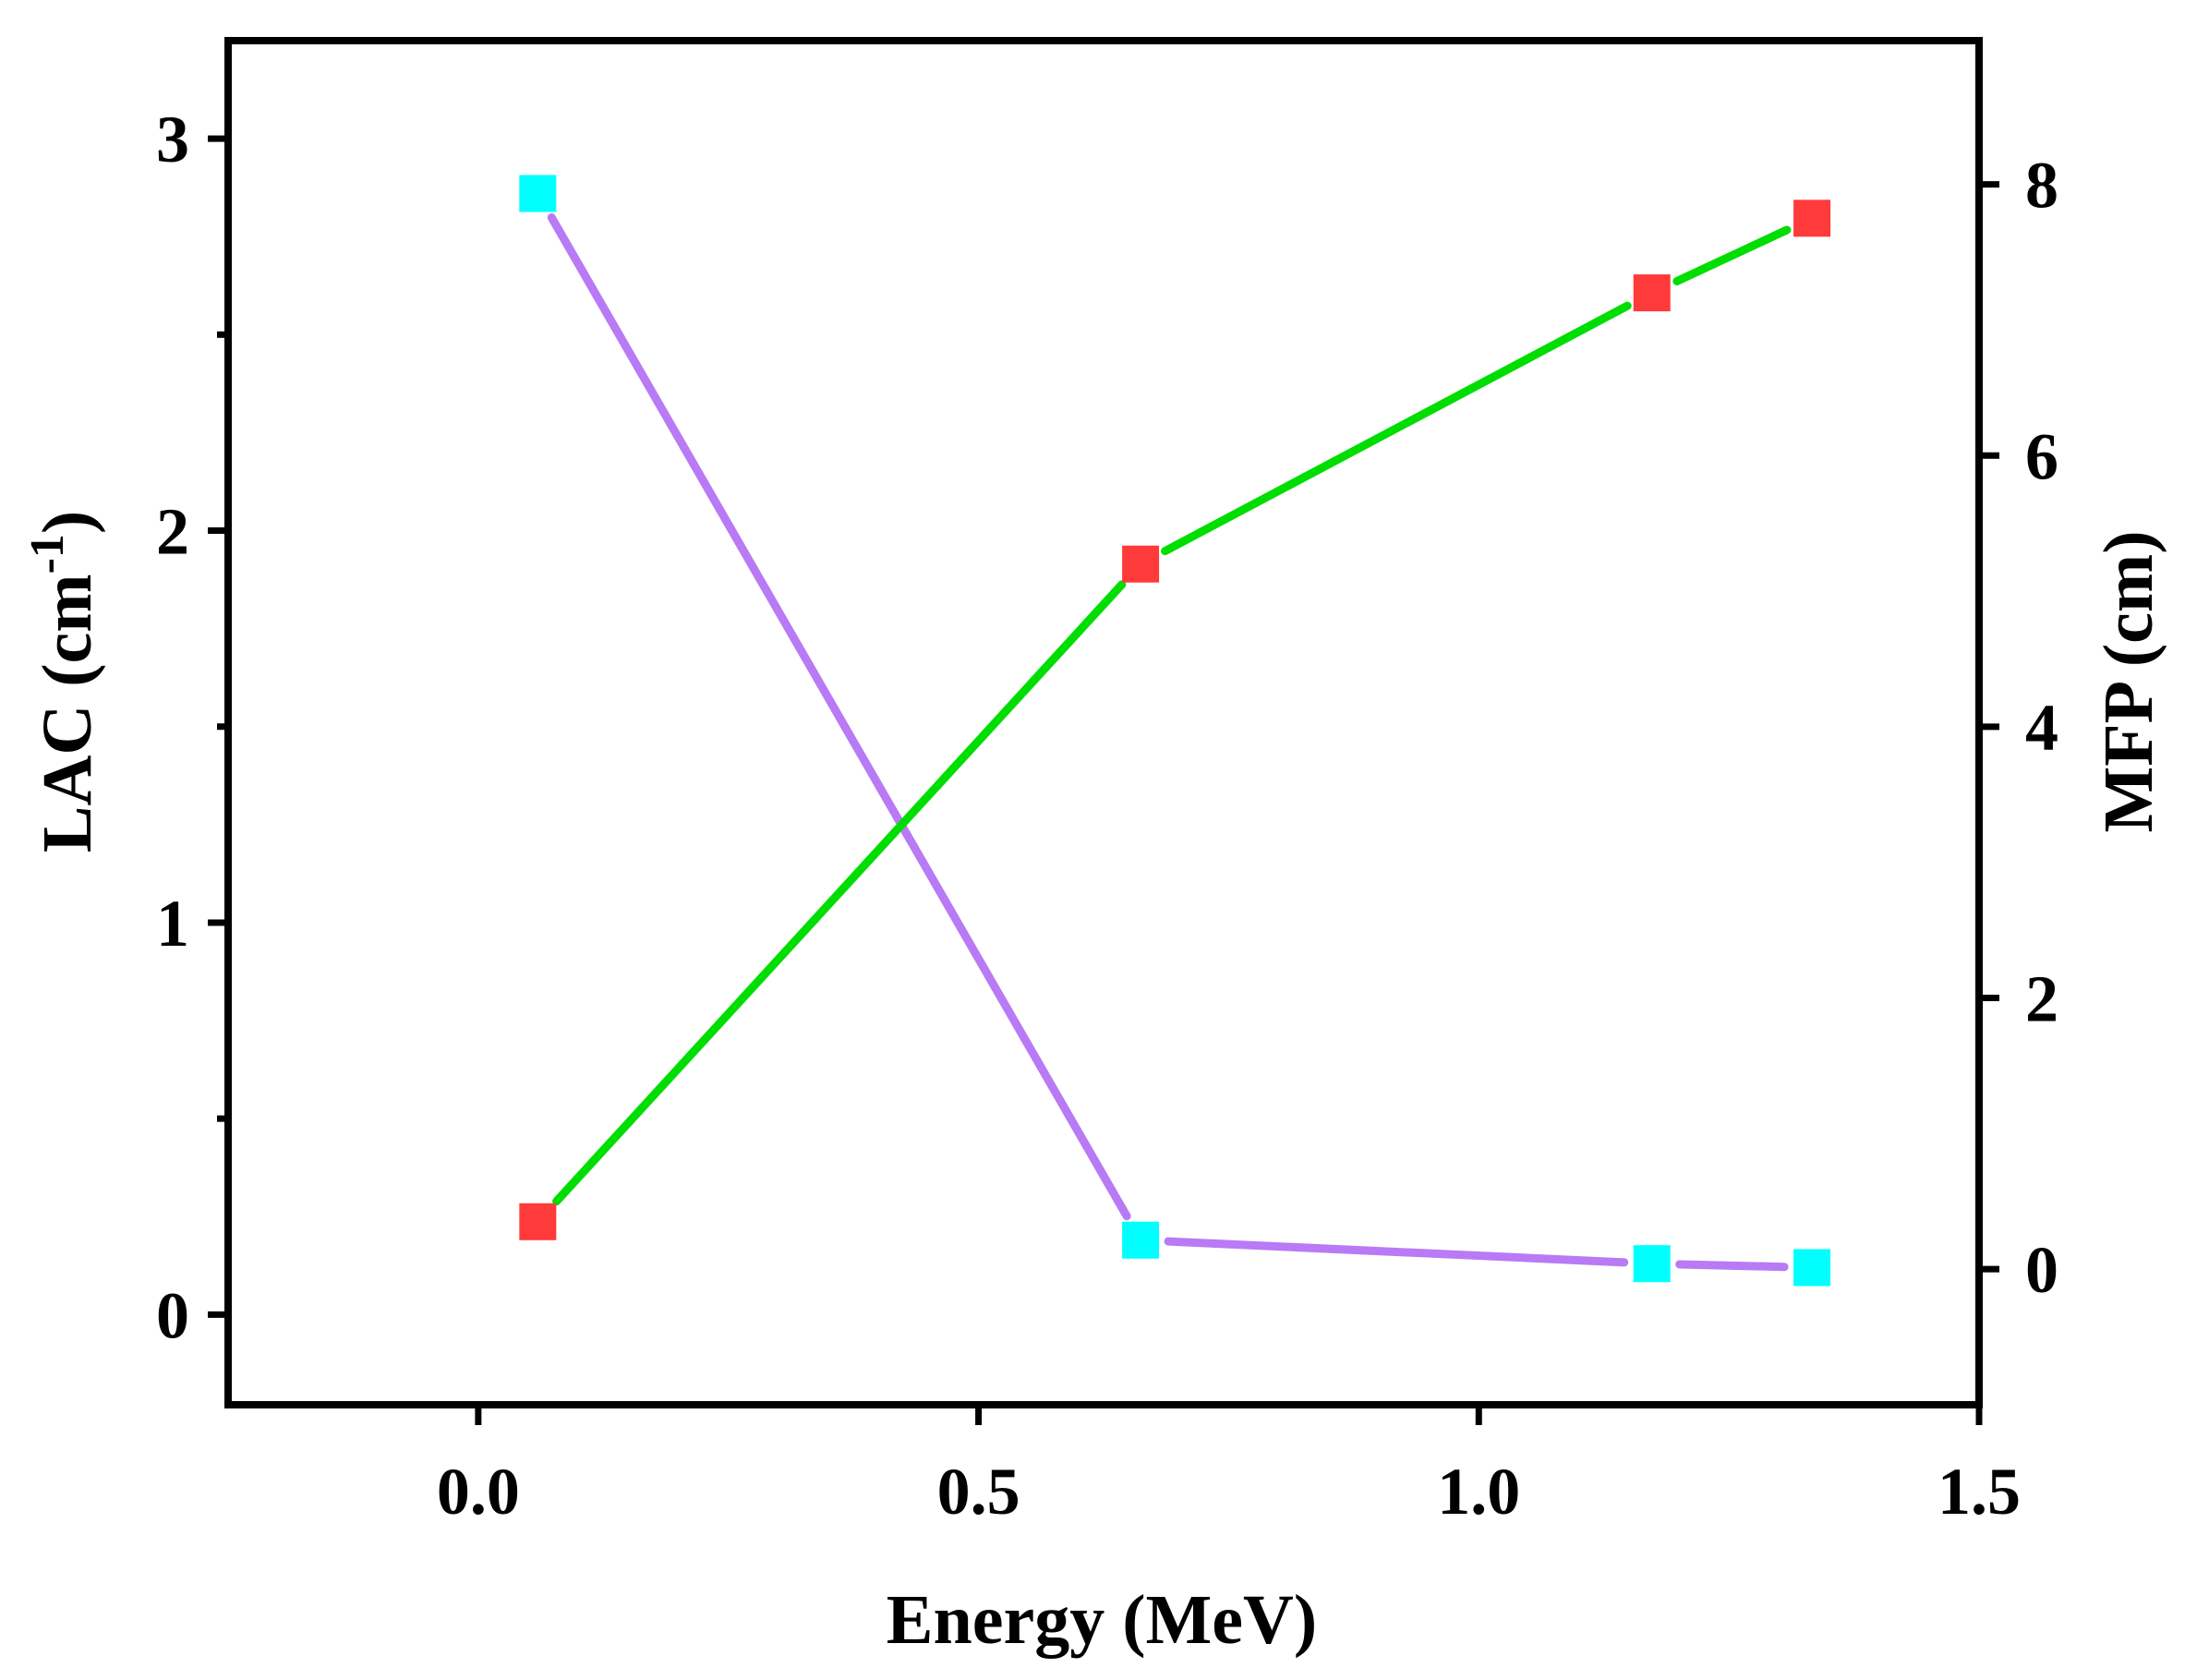 The height and width of the screenshot is (1680, 2197). Describe the element at coordinates (1102, 1620) in the screenshot. I see `x-axis-title: Energy (MeV)` at that location.